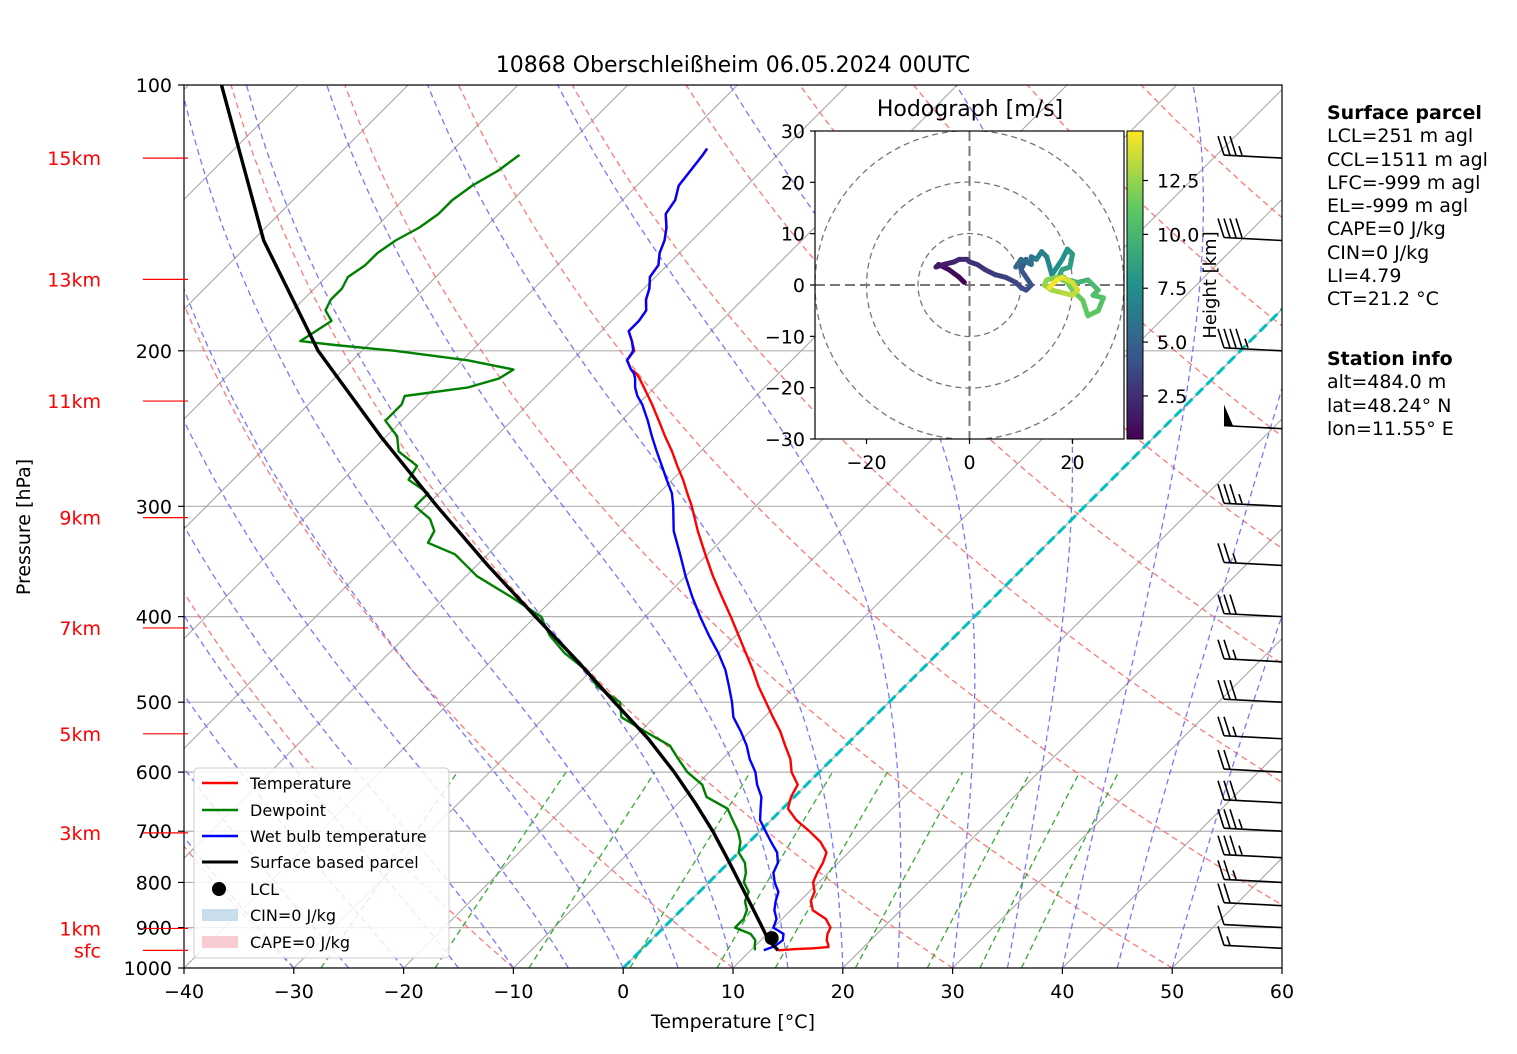 Image resolution: width=1517 pixels, height=1054 pixels. I want to click on legend-label-lcl: LCL, so click(264, 889).